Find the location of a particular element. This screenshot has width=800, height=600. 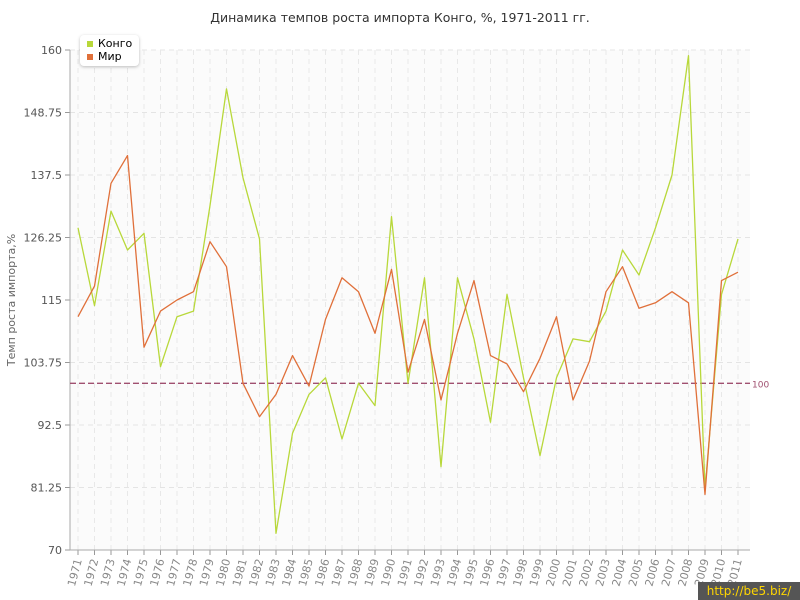

y-tick-label: 92.5 is located at coordinates (50, 425).